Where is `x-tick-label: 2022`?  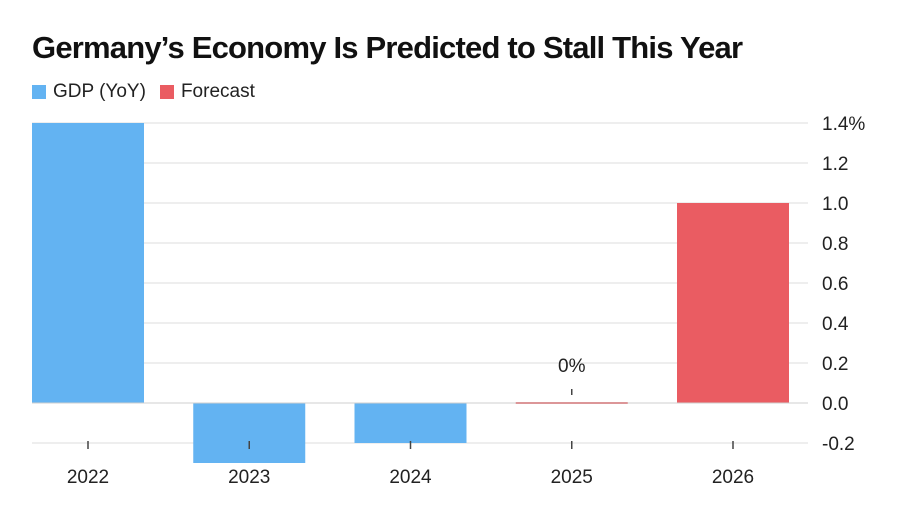
x-tick-label: 2022 is located at coordinates (88, 477).